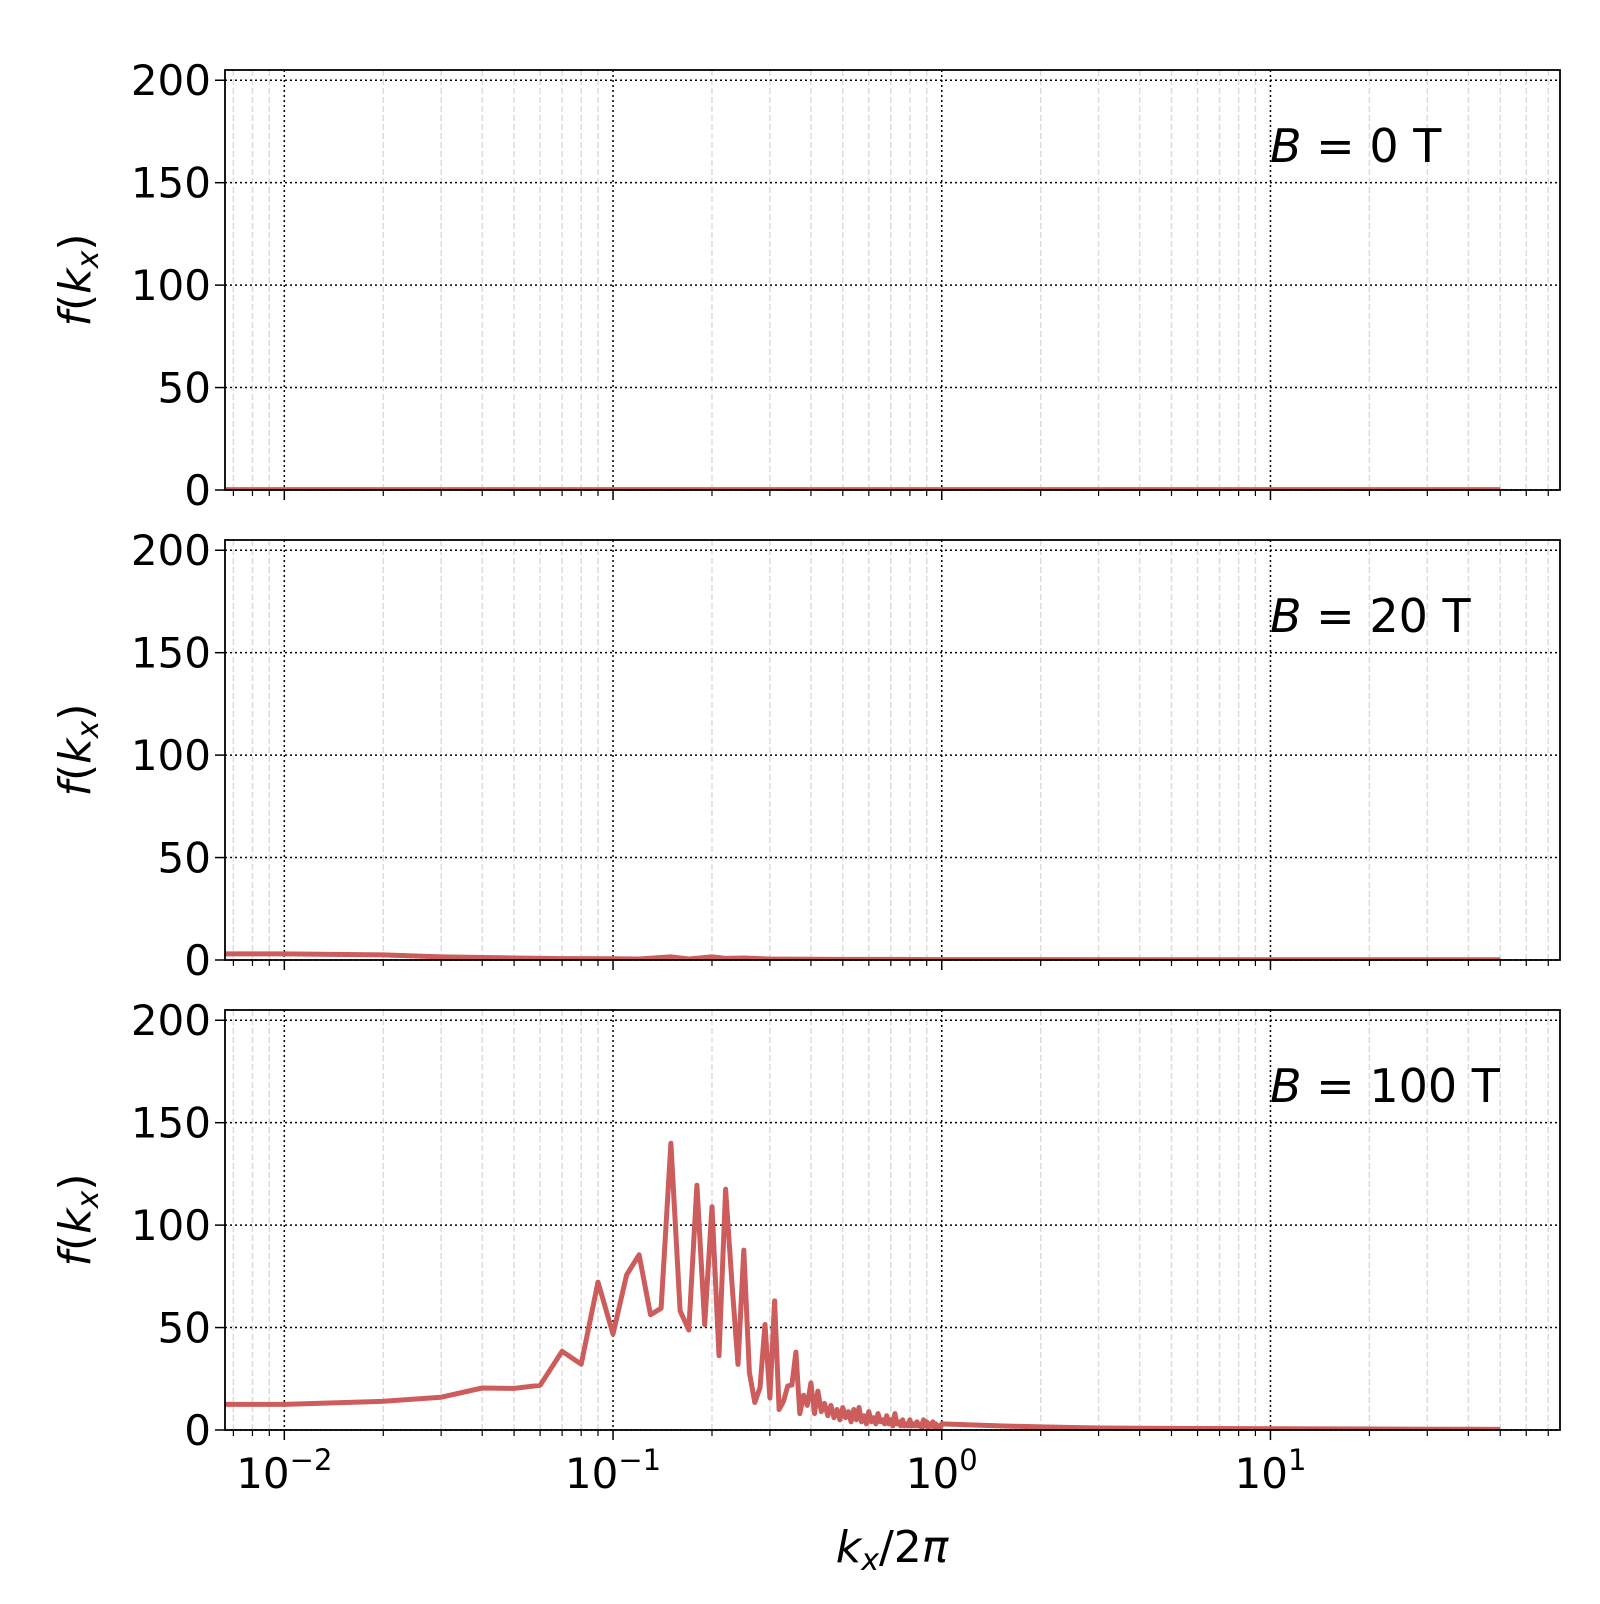 The height and width of the screenshot is (1604, 1600). Describe the element at coordinates (1385, 1086) in the screenshot. I see `panel-annotation: B = 100 T` at that location.